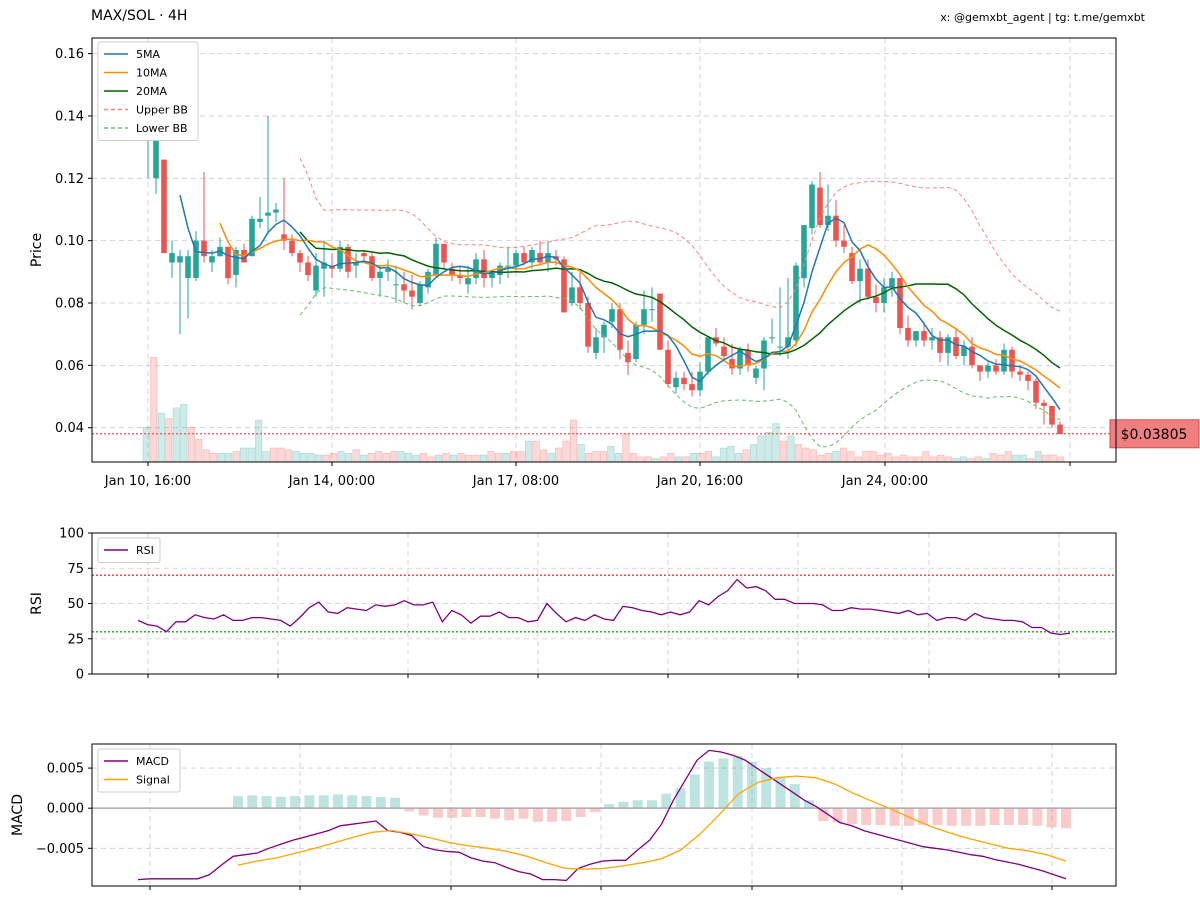 This screenshot has width=1200, height=907. I want to click on macd-legend: MACD Signal, so click(139, 770).